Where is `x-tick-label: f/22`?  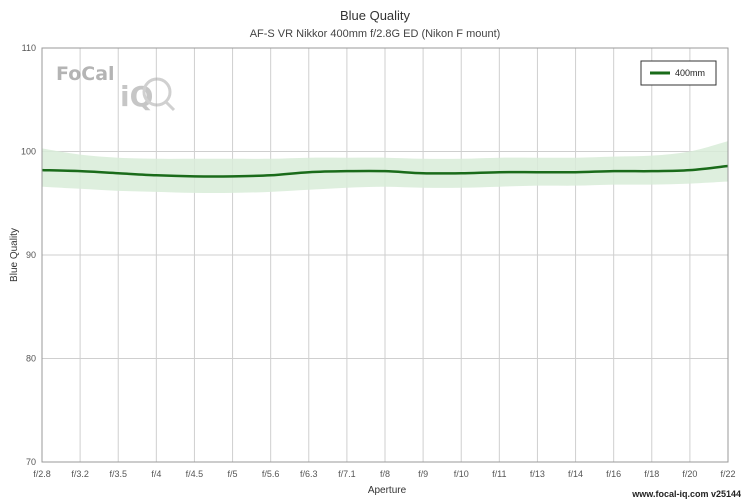 x-tick-label: f/22 is located at coordinates (727, 474).